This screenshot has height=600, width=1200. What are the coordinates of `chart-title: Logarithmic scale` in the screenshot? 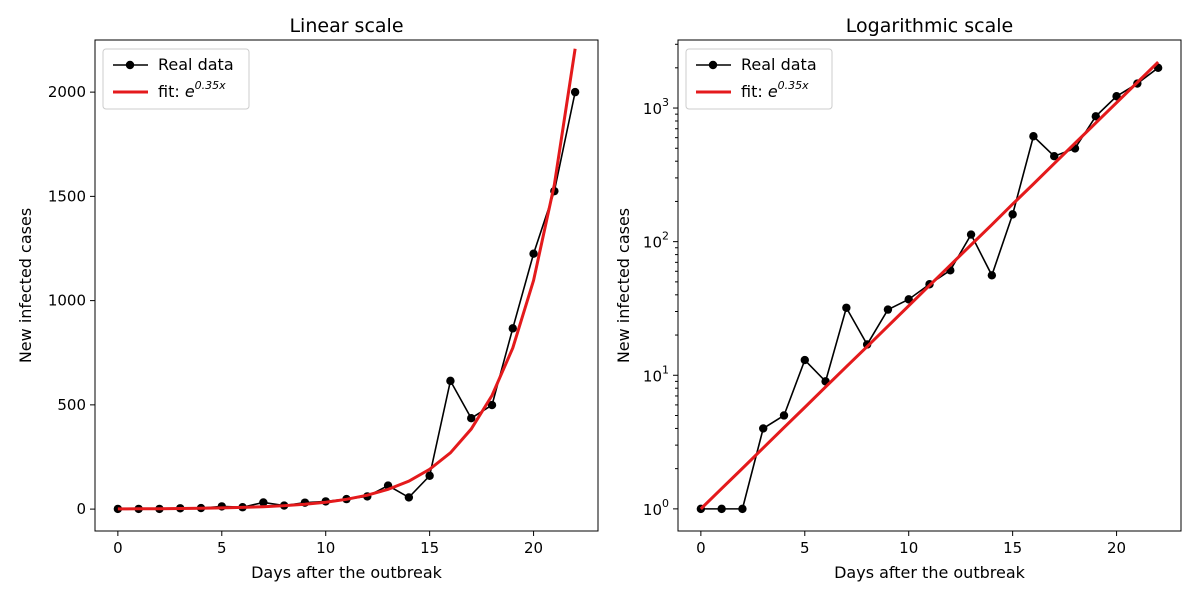 It's located at (929, 26).